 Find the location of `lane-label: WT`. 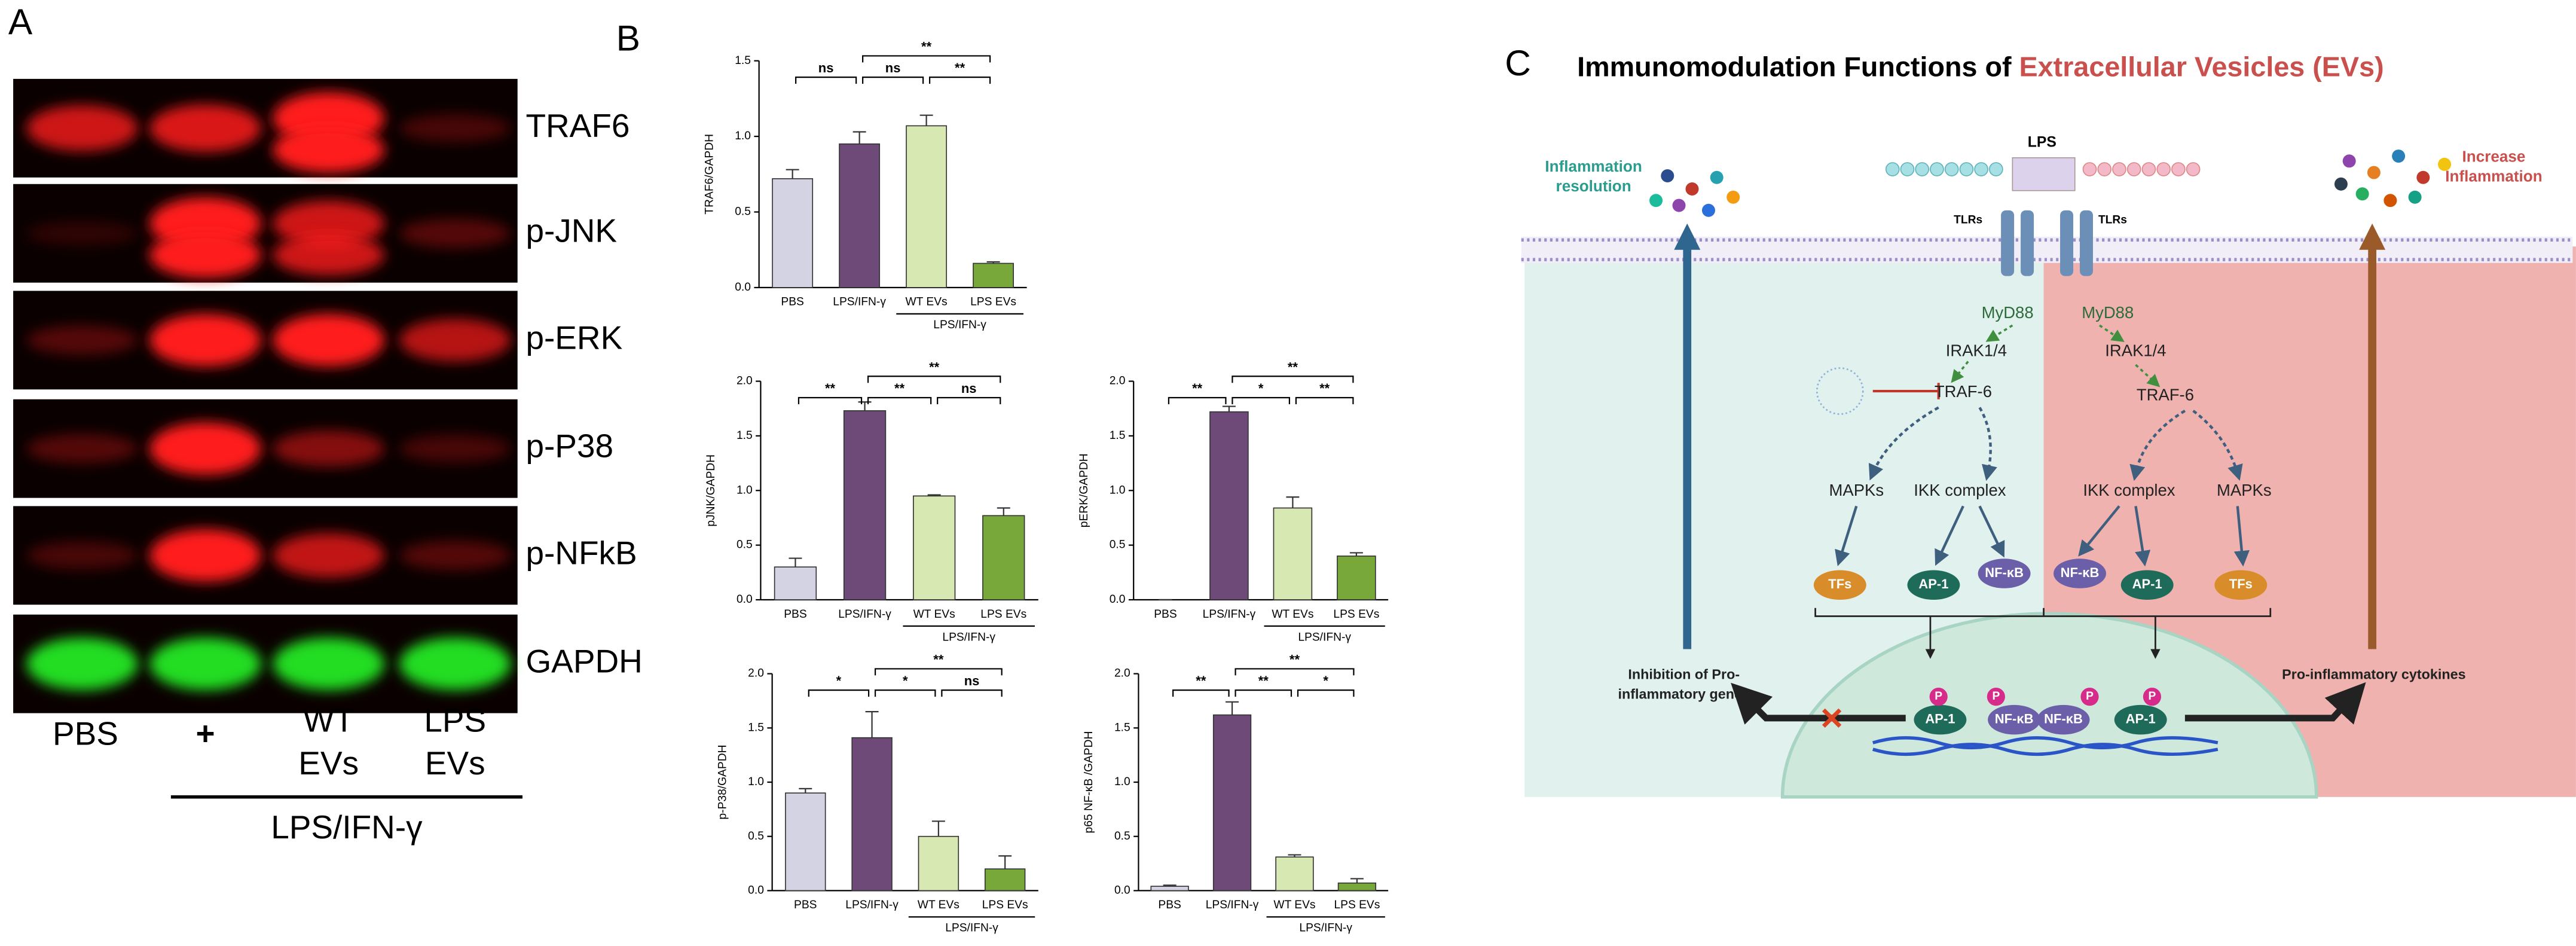

lane-label: WT is located at coordinates (328, 721).